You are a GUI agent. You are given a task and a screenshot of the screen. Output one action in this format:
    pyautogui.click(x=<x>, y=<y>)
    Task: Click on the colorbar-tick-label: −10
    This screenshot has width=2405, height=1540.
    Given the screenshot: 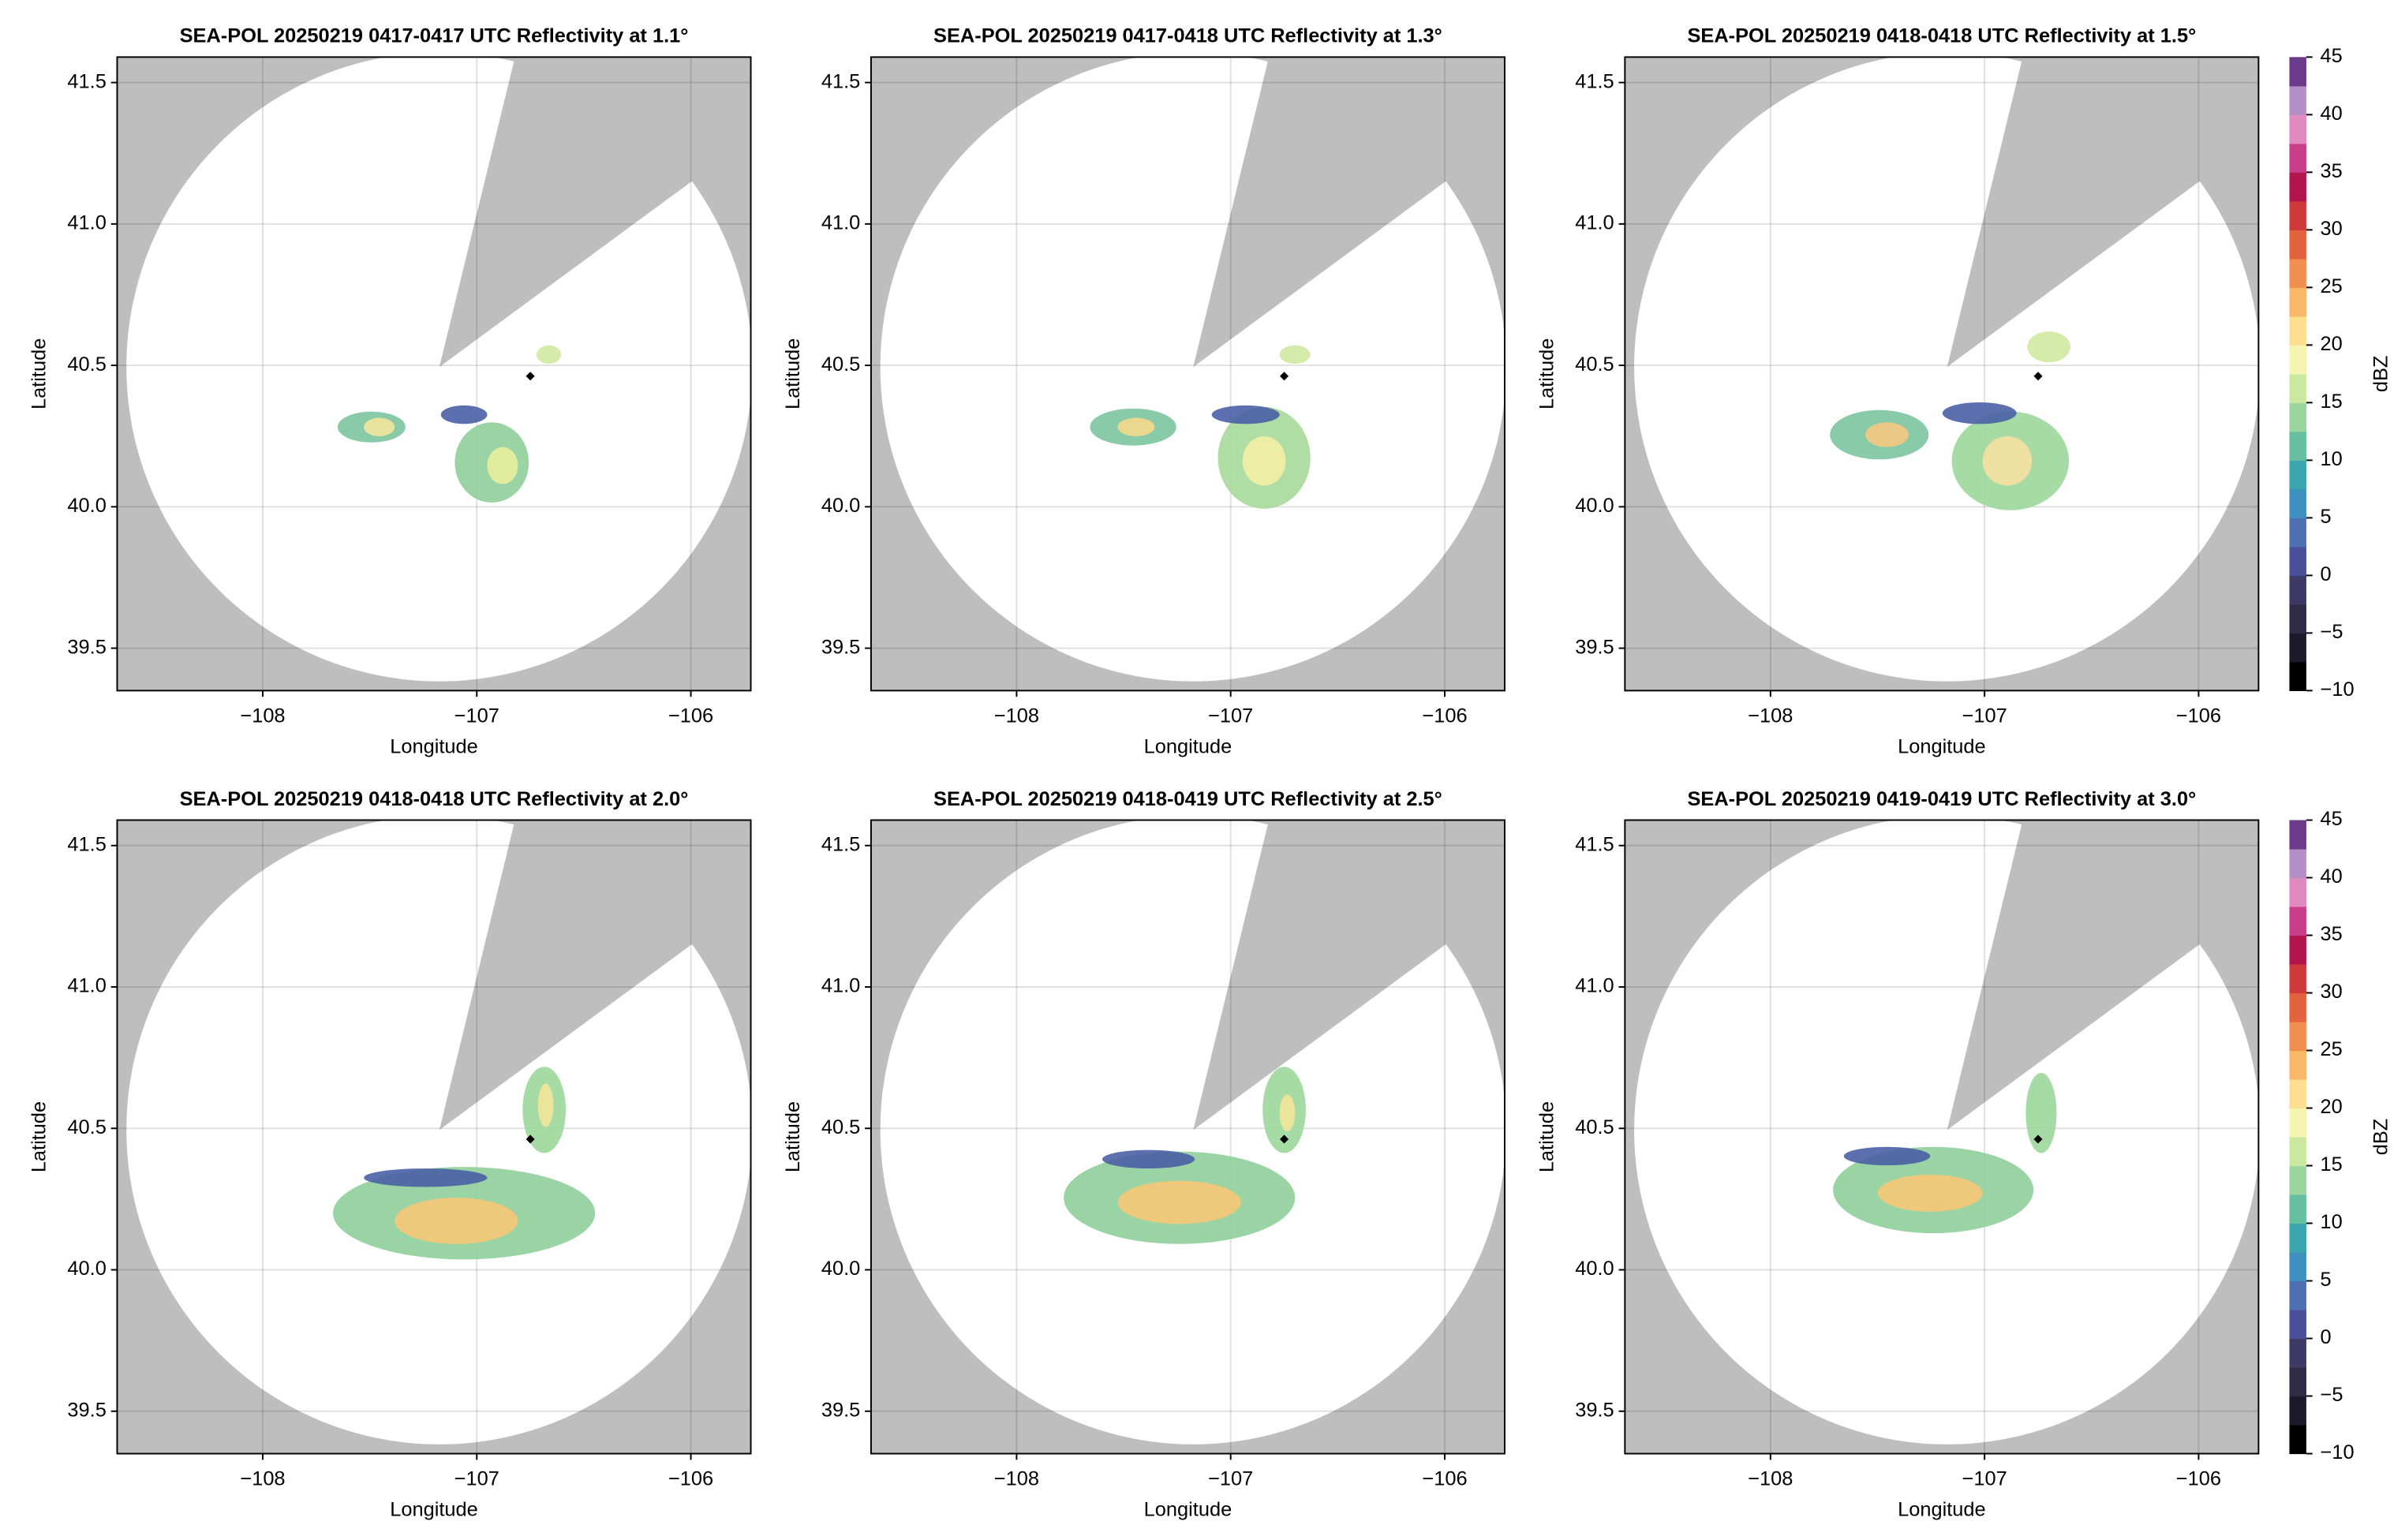 What is the action you would take?
    pyautogui.click(x=2338, y=1452)
    